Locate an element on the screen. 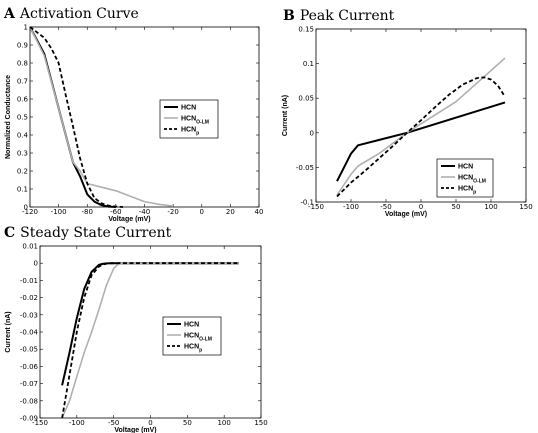  chart-title: A Activation Curve is located at coordinates (71, 14).